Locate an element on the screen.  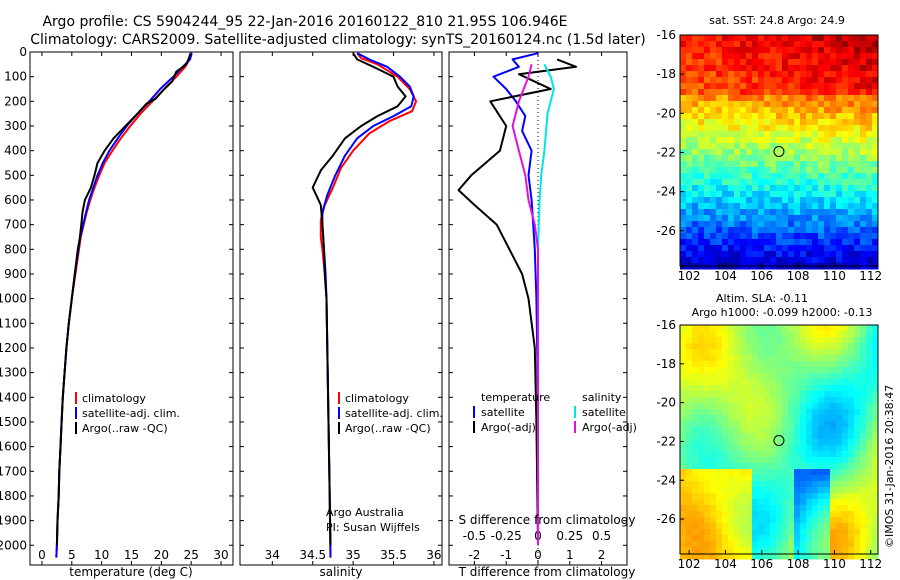
sst-map is located at coordinates (779, 152).